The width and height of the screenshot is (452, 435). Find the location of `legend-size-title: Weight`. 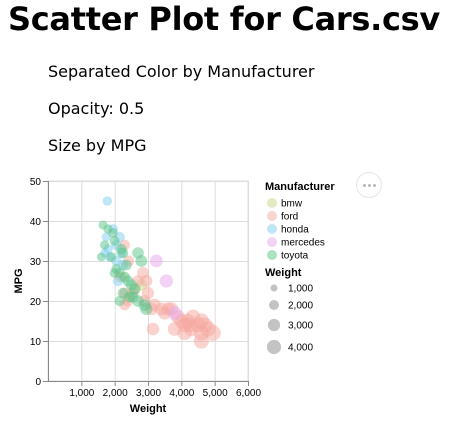

legend-size-title: Weight is located at coordinates (283, 273).